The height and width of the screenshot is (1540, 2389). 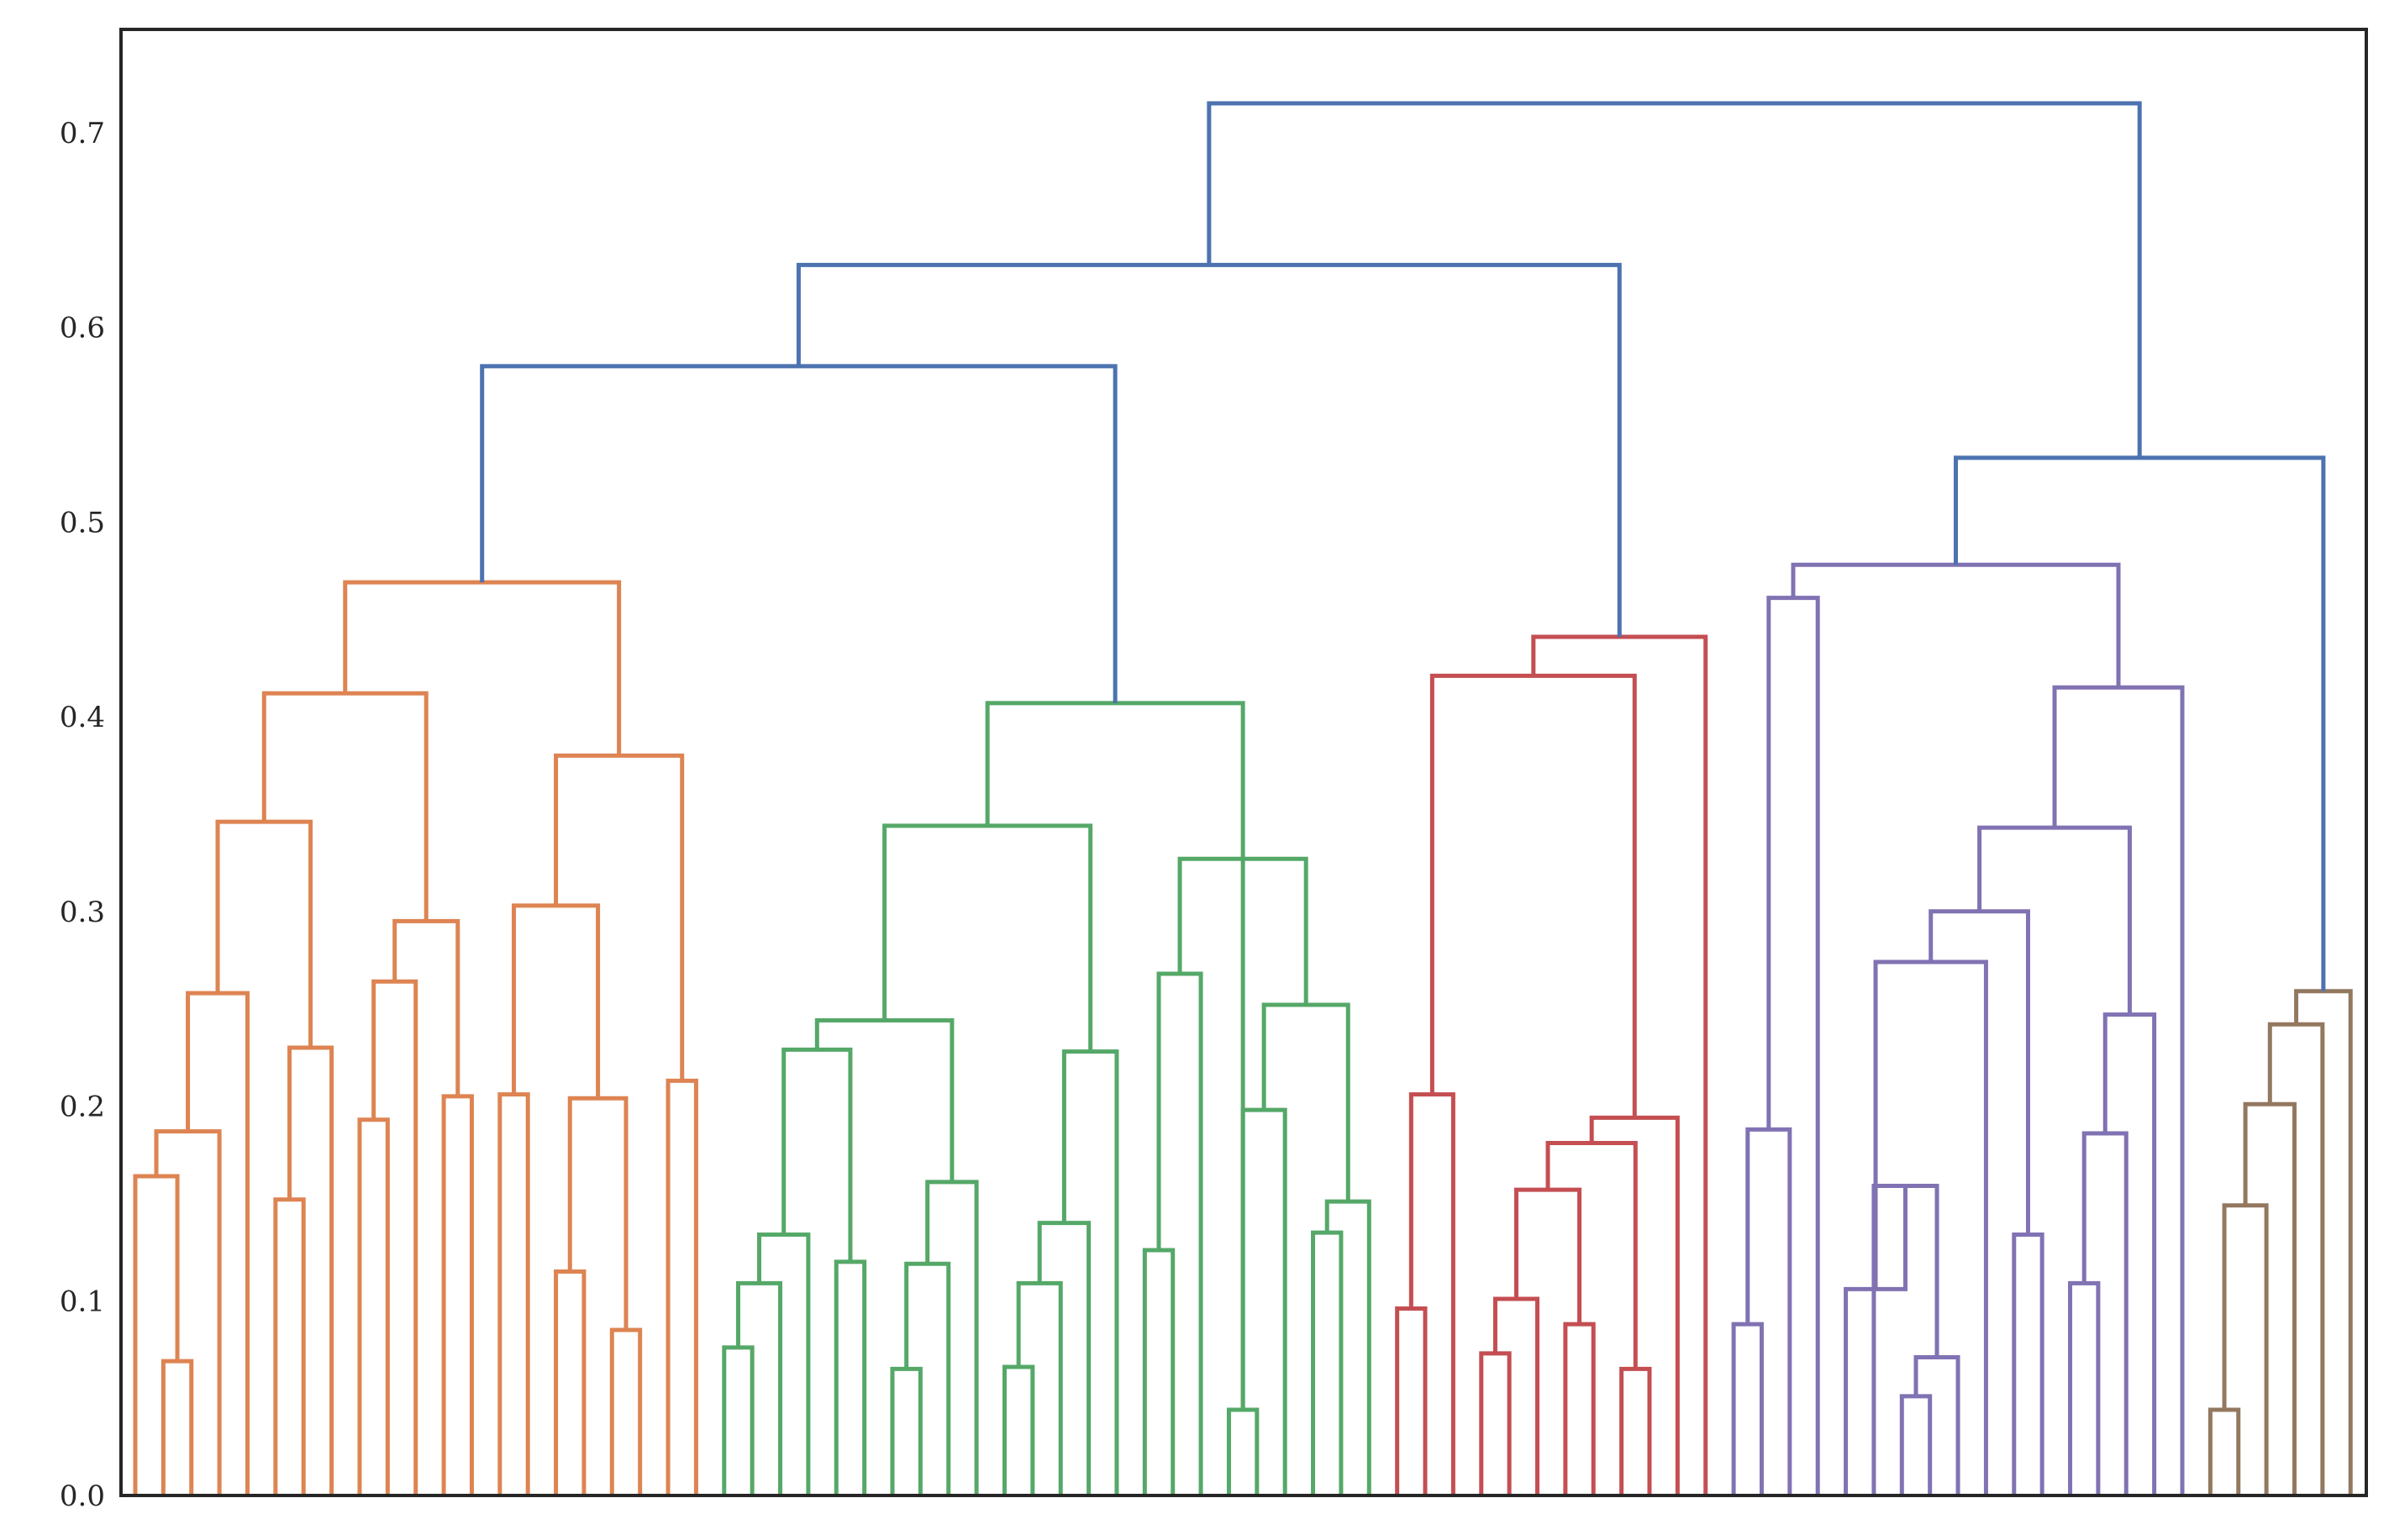 What do you see at coordinates (82, 1108) in the screenshot?
I see `y-tick-label: 0.2` at bounding box center [82, 1108].